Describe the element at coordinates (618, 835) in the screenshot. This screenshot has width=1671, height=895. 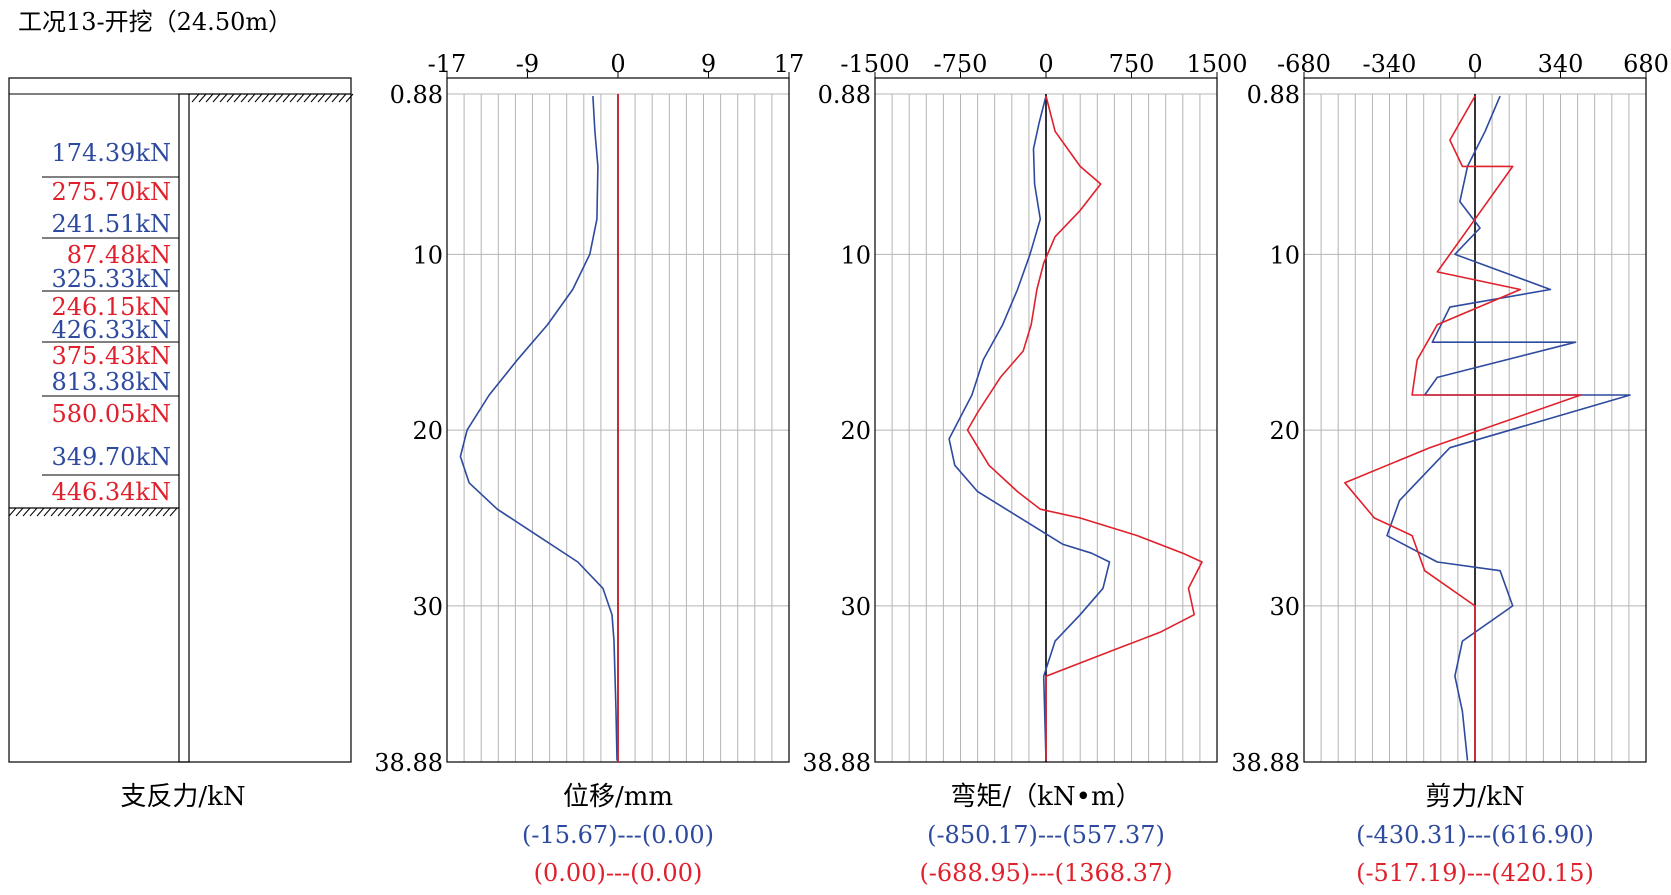
I see `range-summary: (-15.67)---(0.00)` at that location.